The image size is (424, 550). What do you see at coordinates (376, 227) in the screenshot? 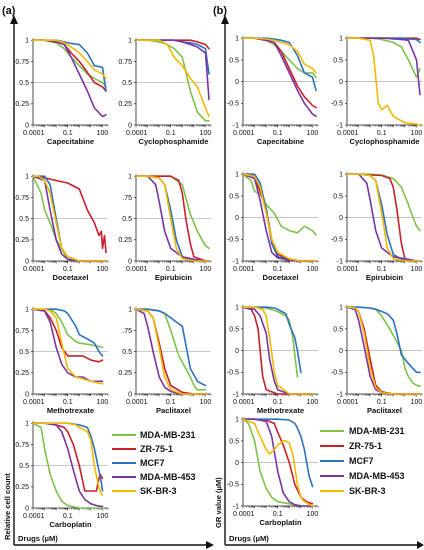
I see `subplot: 1 0.5 0 -0.5 -10.0001 0.1 100 Epirubicin` at bounding box center [376, 227].